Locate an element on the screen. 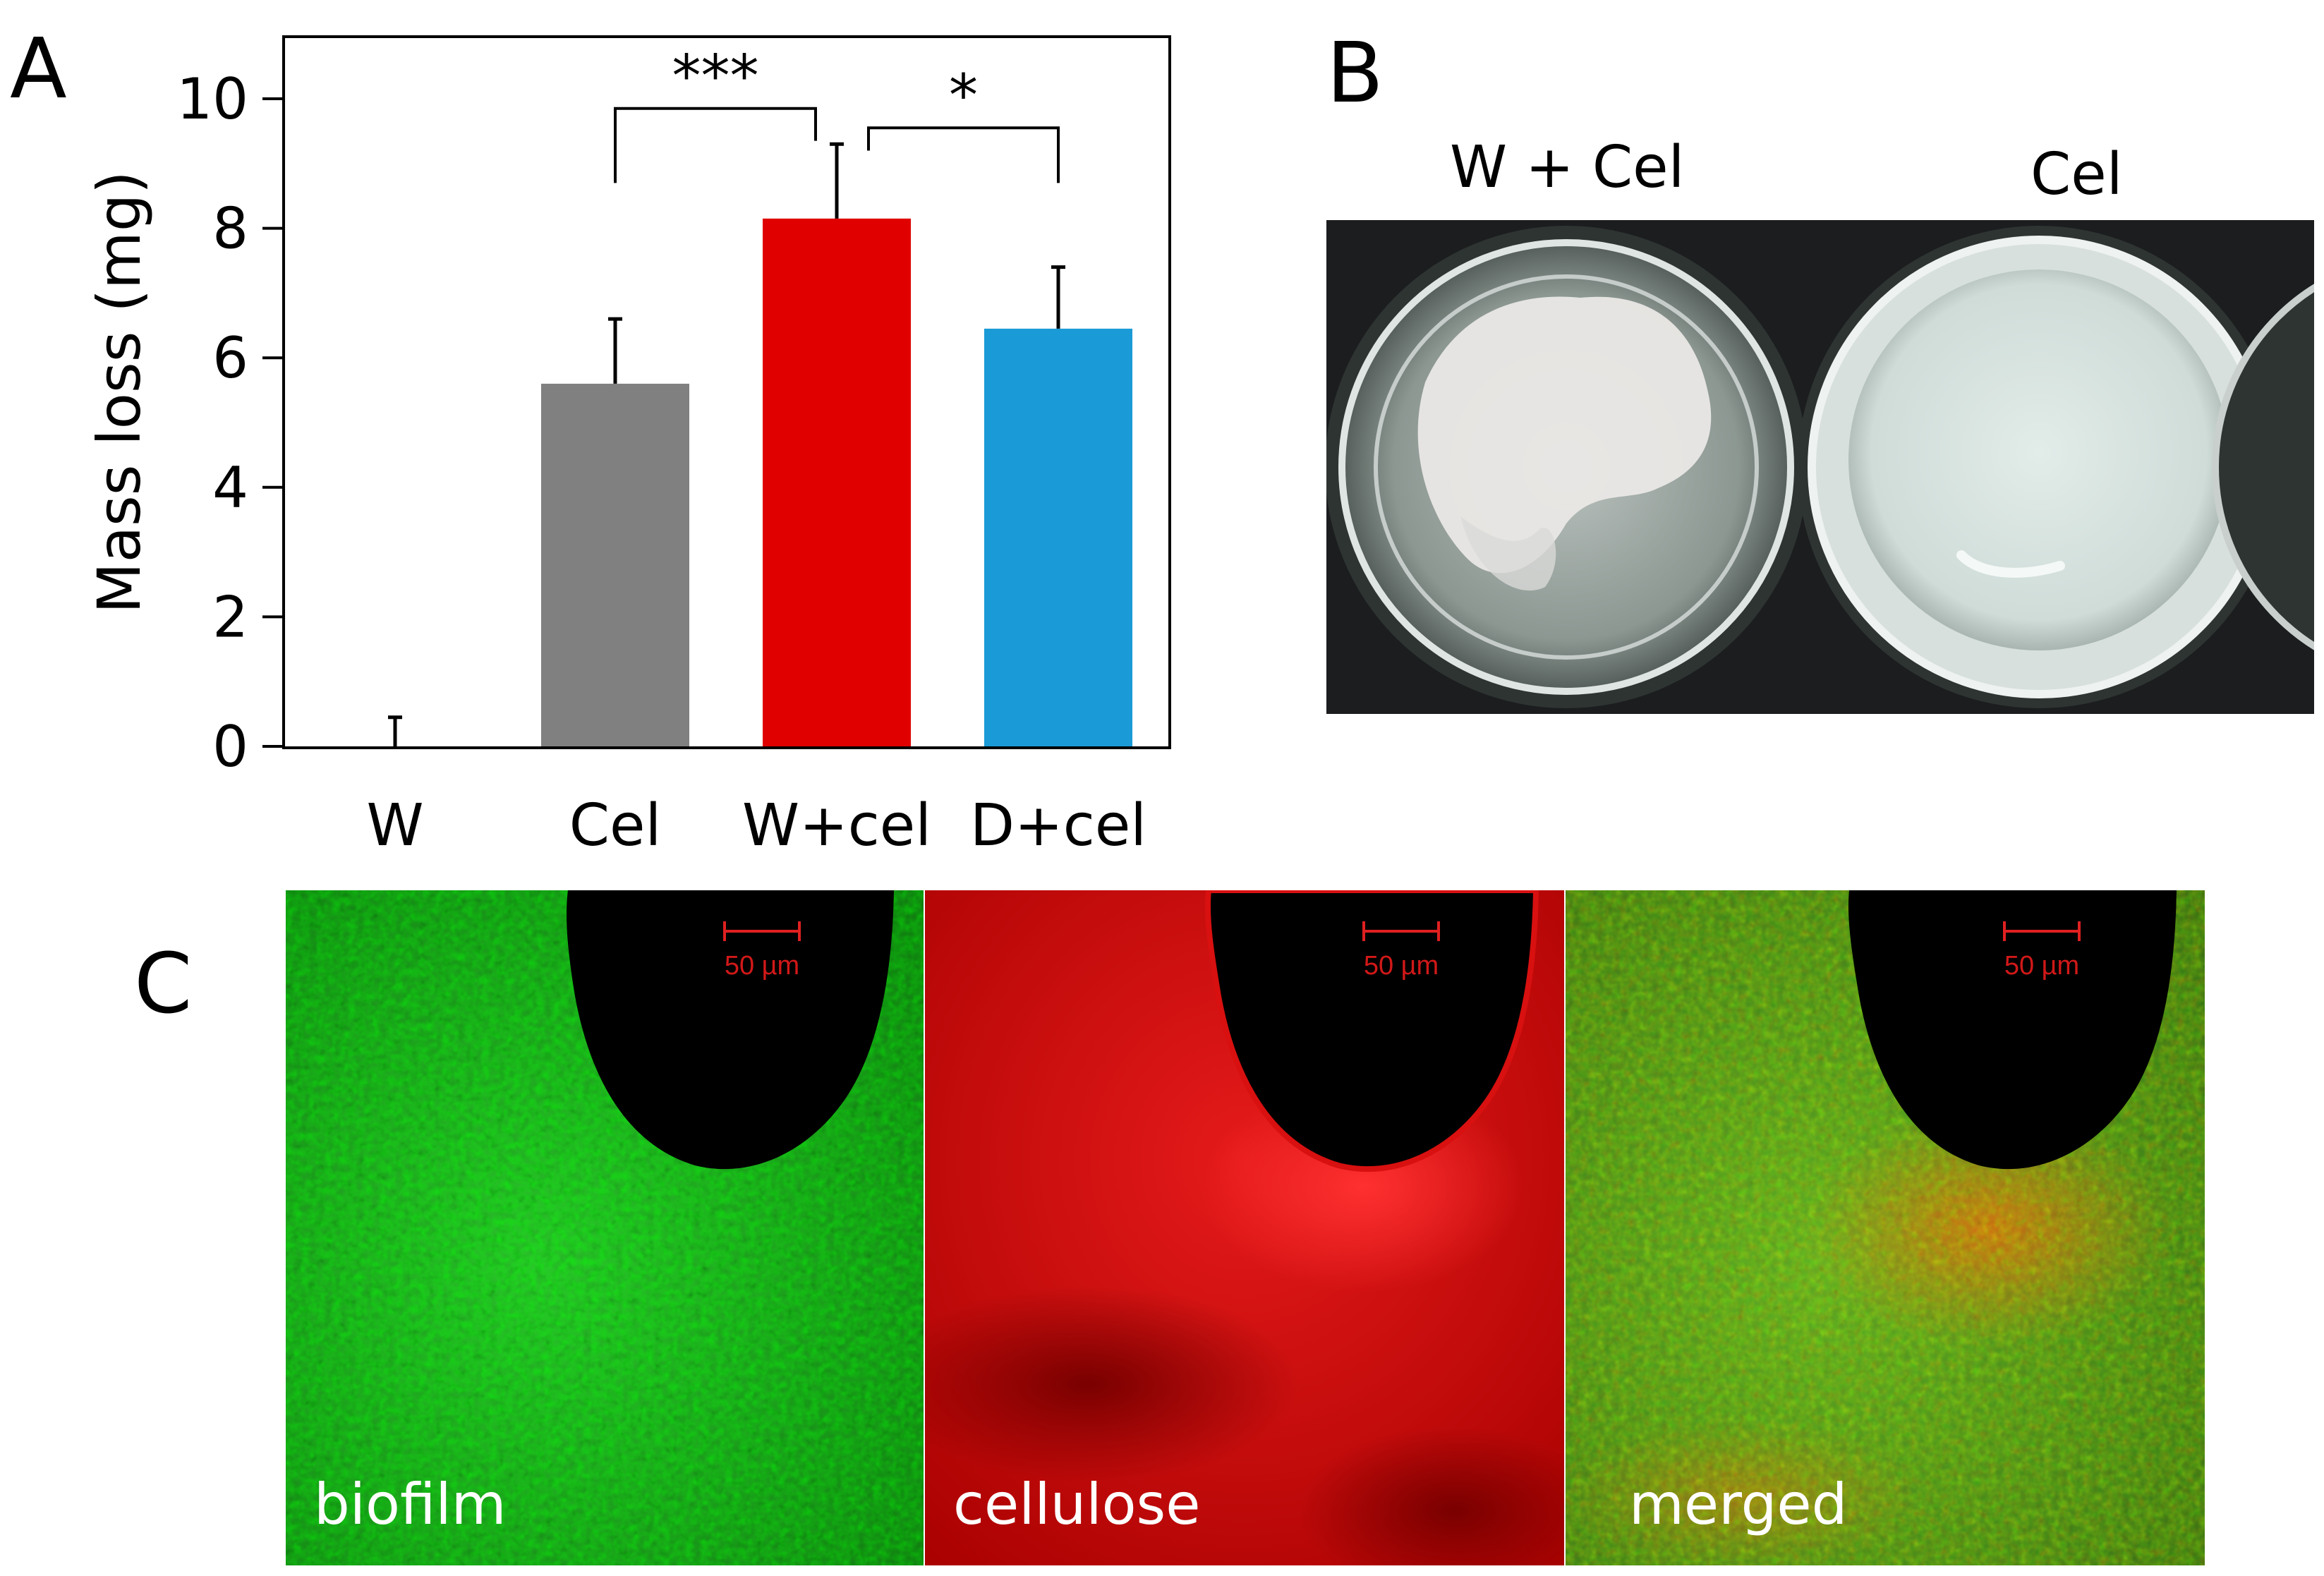 Image resolution: width=2324 pixels, height=1576 pixels. x-tick-label: D+cel is located at coordinates (1058, 825).